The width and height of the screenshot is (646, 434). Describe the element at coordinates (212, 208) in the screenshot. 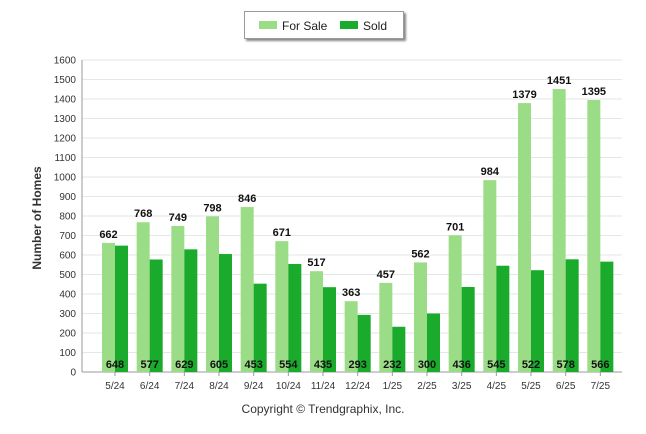

I see `data-label-for-sale: 798` at that location.